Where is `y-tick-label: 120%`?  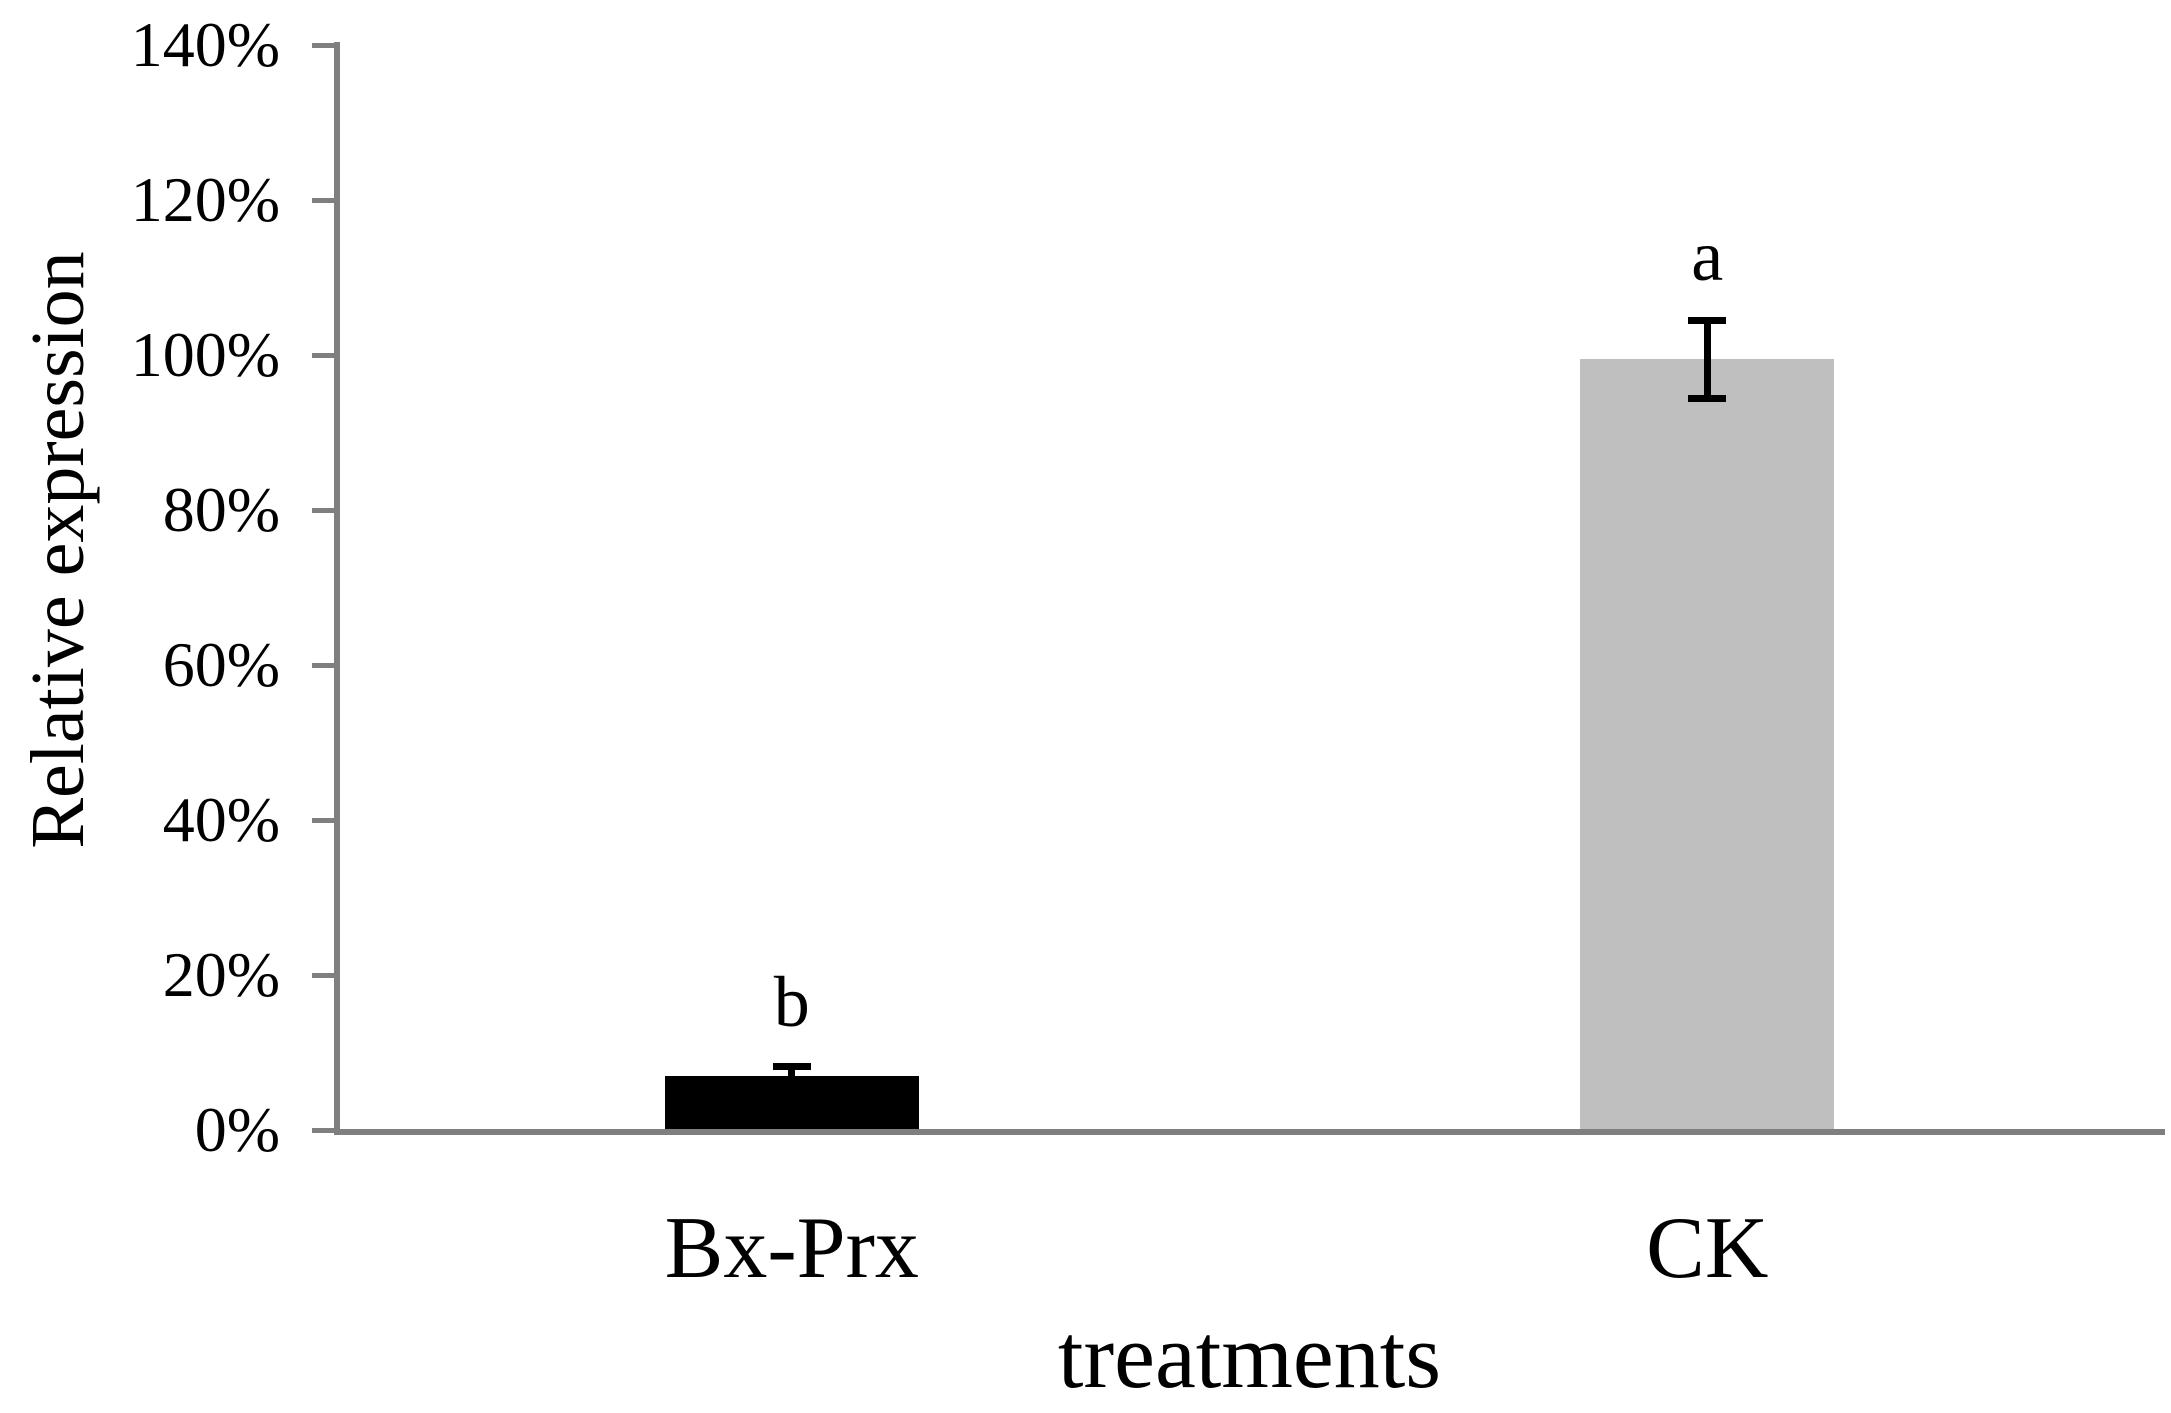 y-tick-label: 120% is located at coordinates (205, 199).